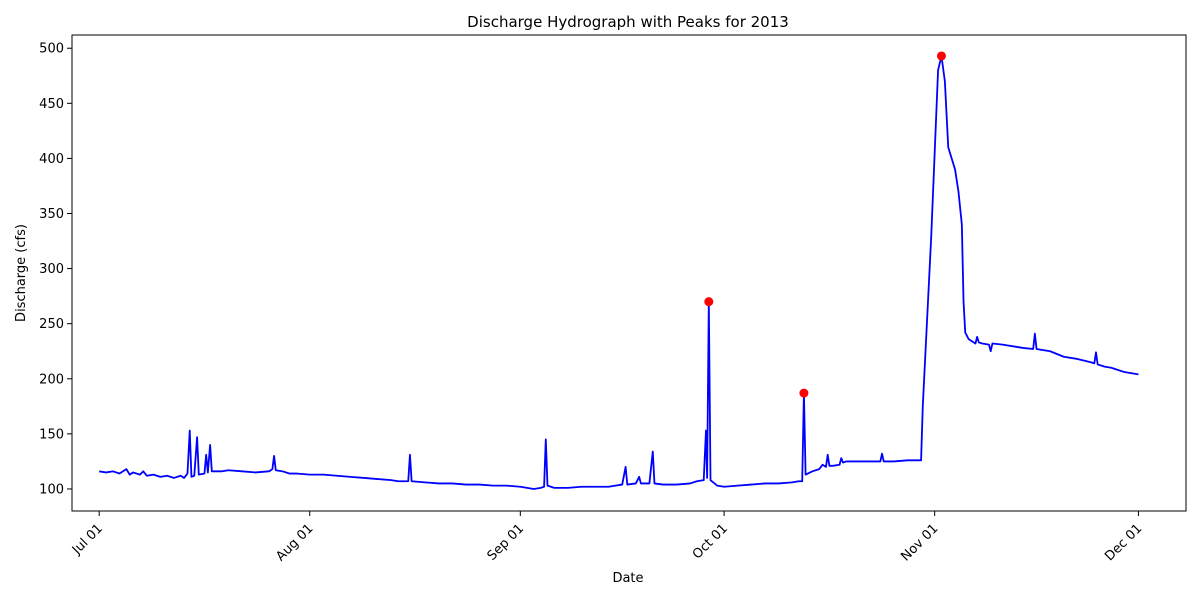 This screenshot has width=1200, height=600. What do you see at coordinates (87, 539) in the screenshot?
I see `x-tick-label: Jul 01` at bounding box center [87, 539].